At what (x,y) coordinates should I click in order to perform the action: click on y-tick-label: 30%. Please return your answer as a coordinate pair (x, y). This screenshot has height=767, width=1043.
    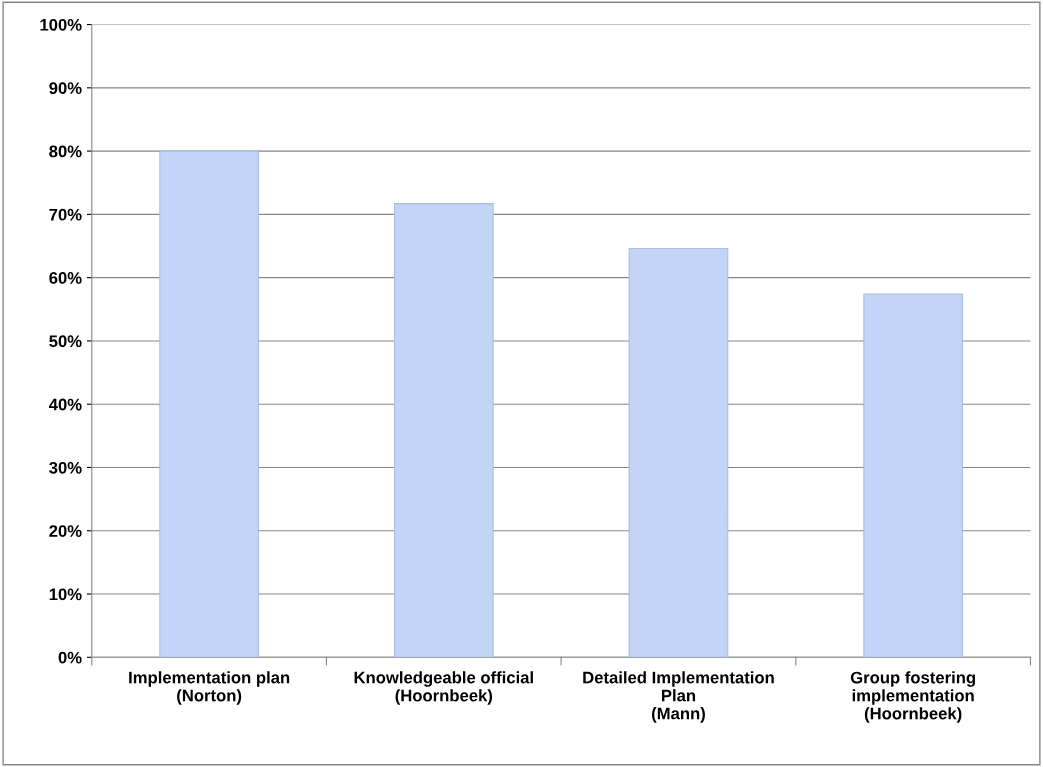
    Looking at the image, I should click on (65, 467).